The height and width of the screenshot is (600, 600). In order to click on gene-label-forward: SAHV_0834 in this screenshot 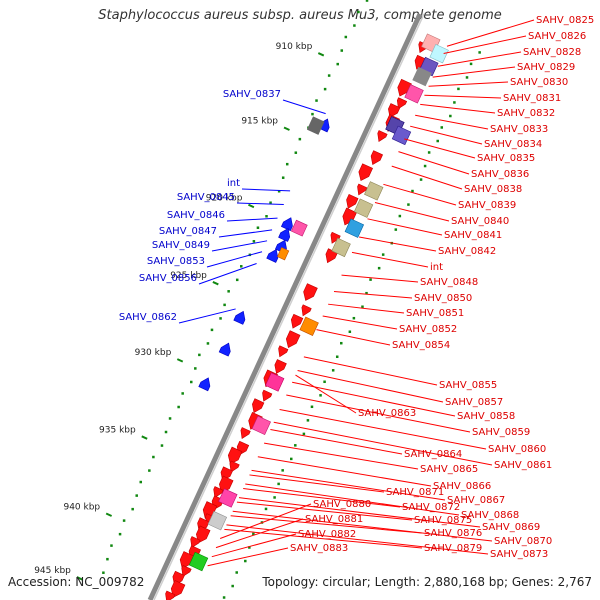, I will do `click(513, 144)`.